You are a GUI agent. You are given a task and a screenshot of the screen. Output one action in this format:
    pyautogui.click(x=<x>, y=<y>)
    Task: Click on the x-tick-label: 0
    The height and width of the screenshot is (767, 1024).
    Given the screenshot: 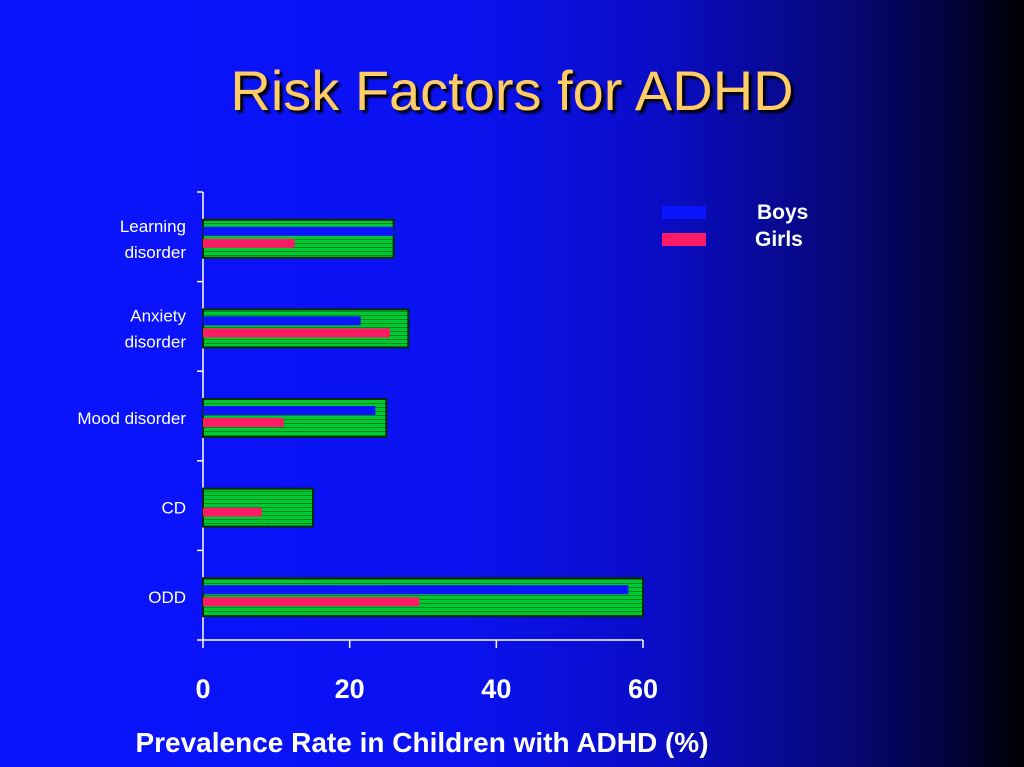 What is the action you would take?
    pyautogui.click(x=202, y=689)
    